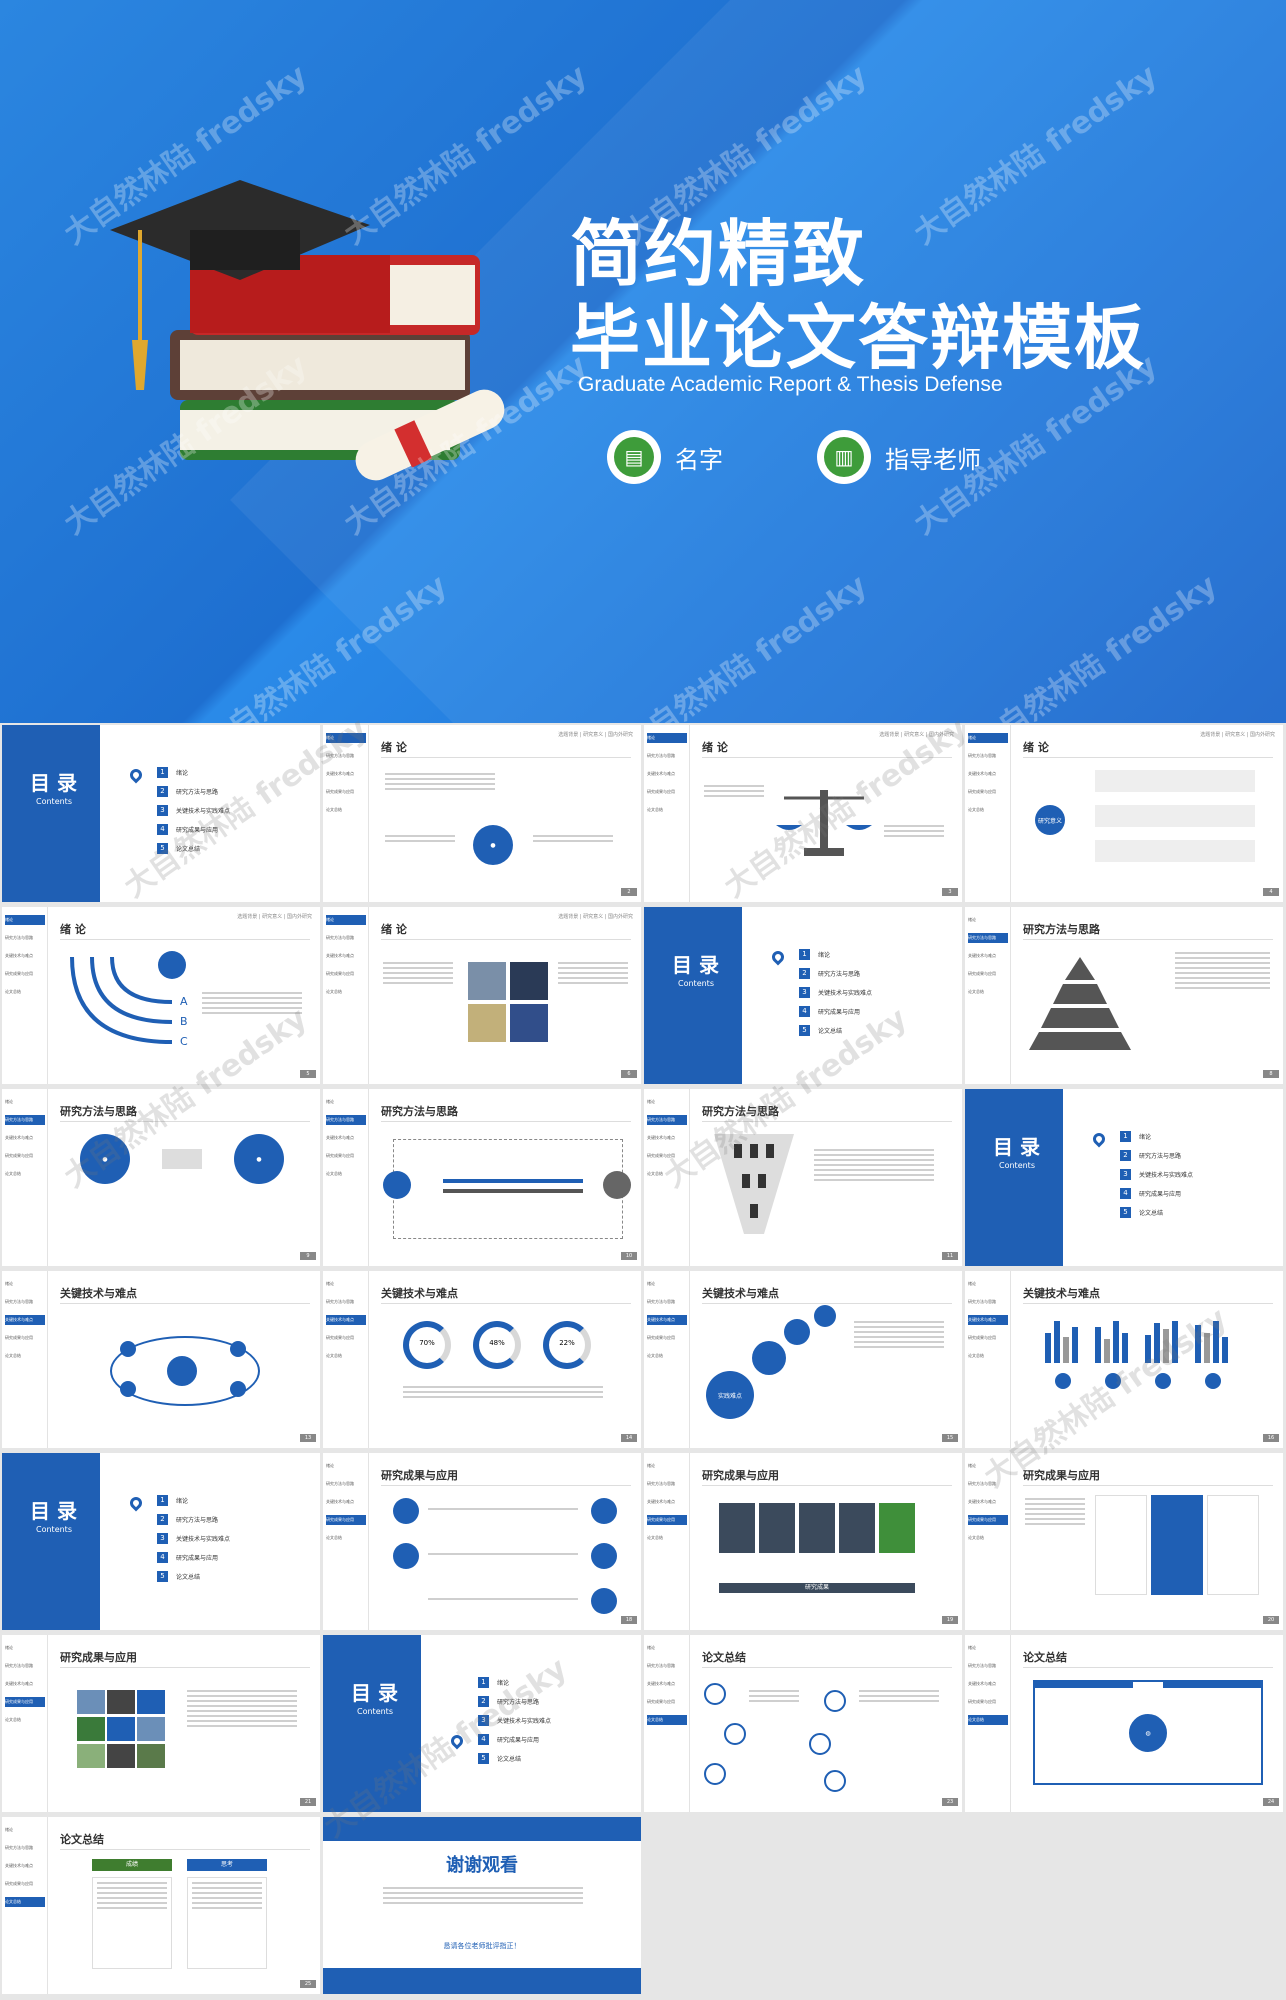 The width and height of the screenshot is (1286, 2000). What do you see at coordinates (1124, 1541) in the screenshot?
I see `slide-thumb: 绪论 研究方法与思路 关键技术与难点 研究成果与应用 论文总结 研究成果与应用 20` at bounding box center [1124, 1541].